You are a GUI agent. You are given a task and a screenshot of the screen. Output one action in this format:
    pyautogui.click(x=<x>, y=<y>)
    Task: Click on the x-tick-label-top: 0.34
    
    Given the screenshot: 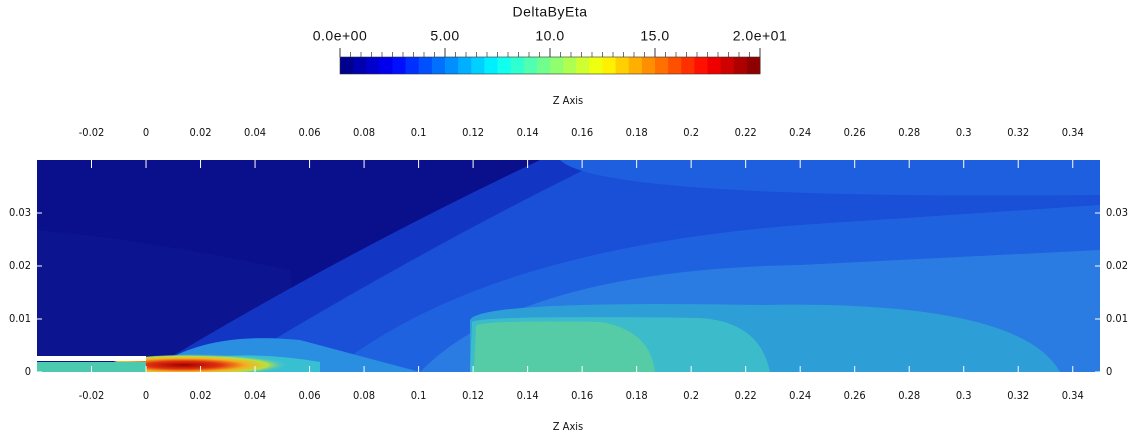 What is the action you would take?
    pyautogui.click(x=1073, y=132)
    